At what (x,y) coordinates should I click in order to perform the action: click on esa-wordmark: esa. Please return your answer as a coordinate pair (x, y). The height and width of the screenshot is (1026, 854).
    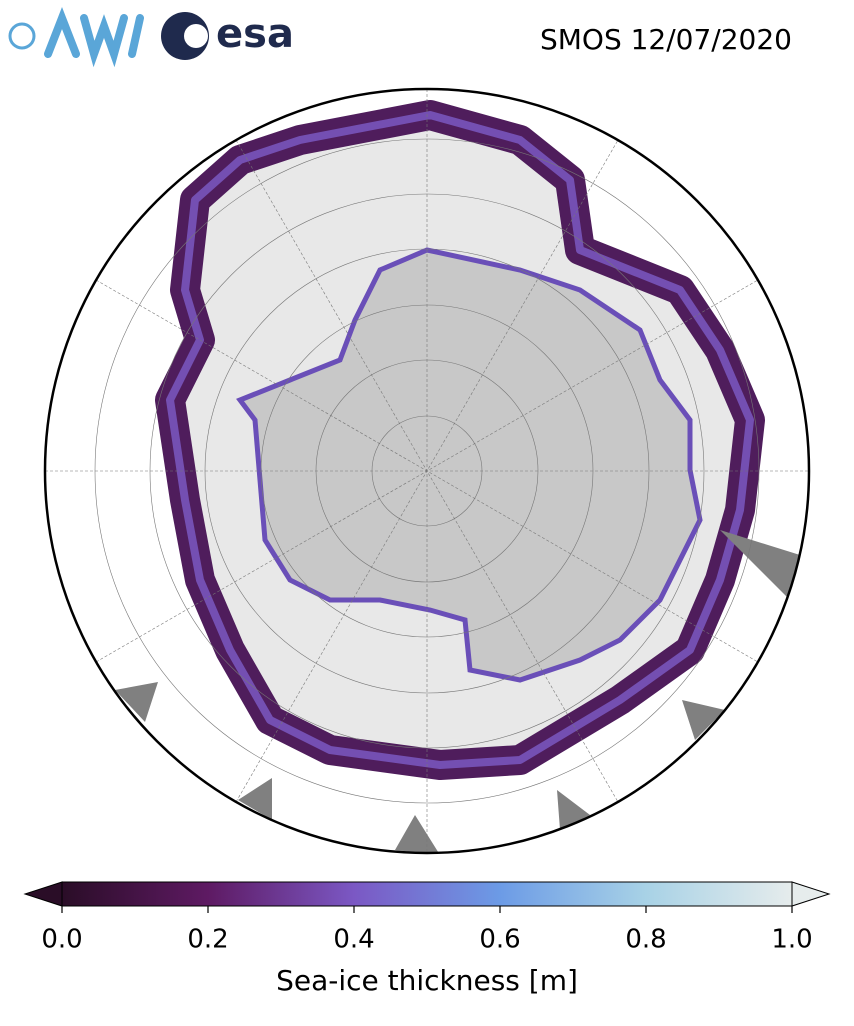
    Looking at the image, I should click on (255, 34).